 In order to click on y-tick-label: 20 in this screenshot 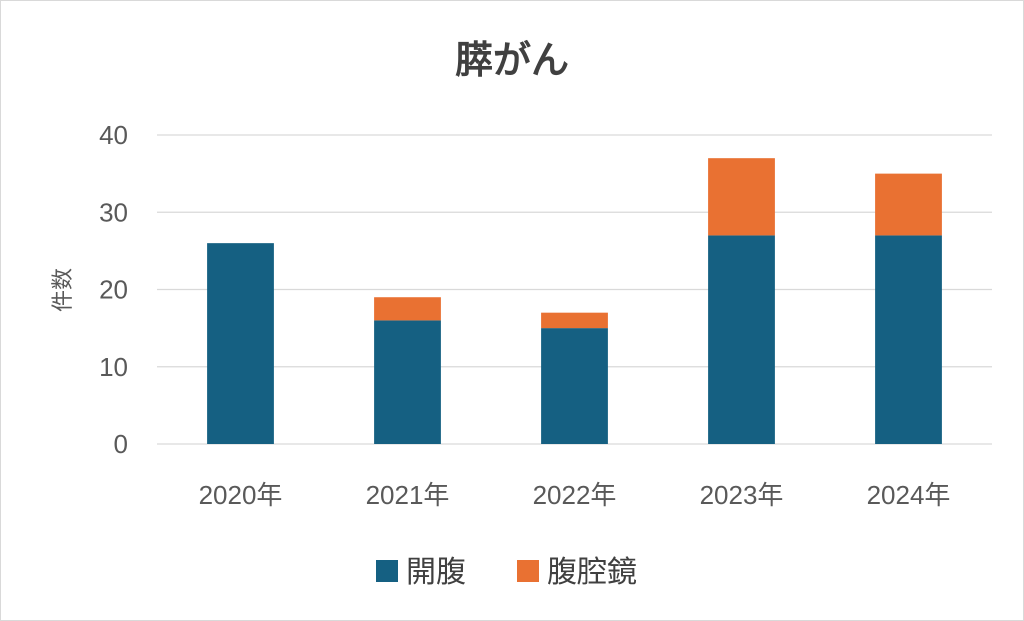, I will do `click(113, 290)`.